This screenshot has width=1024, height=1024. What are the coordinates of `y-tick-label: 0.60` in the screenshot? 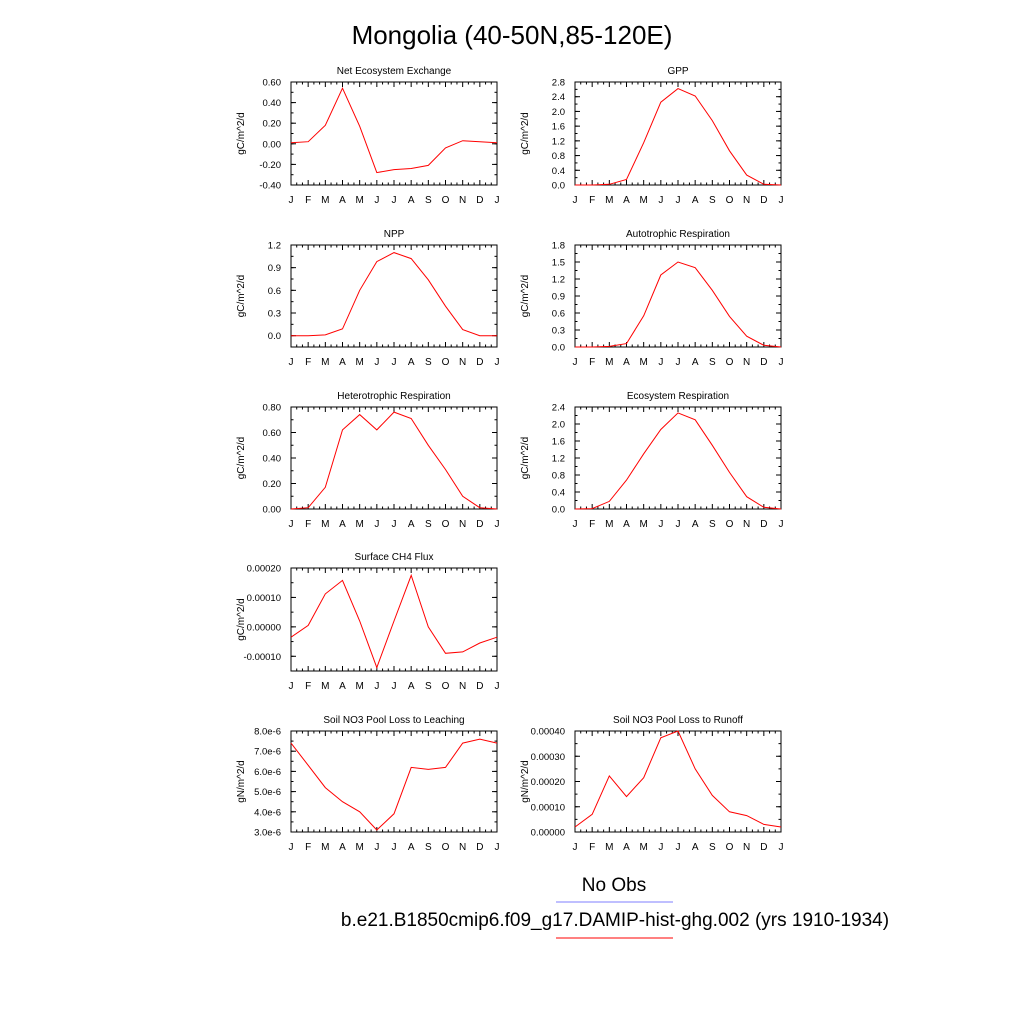 It's located at (272, 83).